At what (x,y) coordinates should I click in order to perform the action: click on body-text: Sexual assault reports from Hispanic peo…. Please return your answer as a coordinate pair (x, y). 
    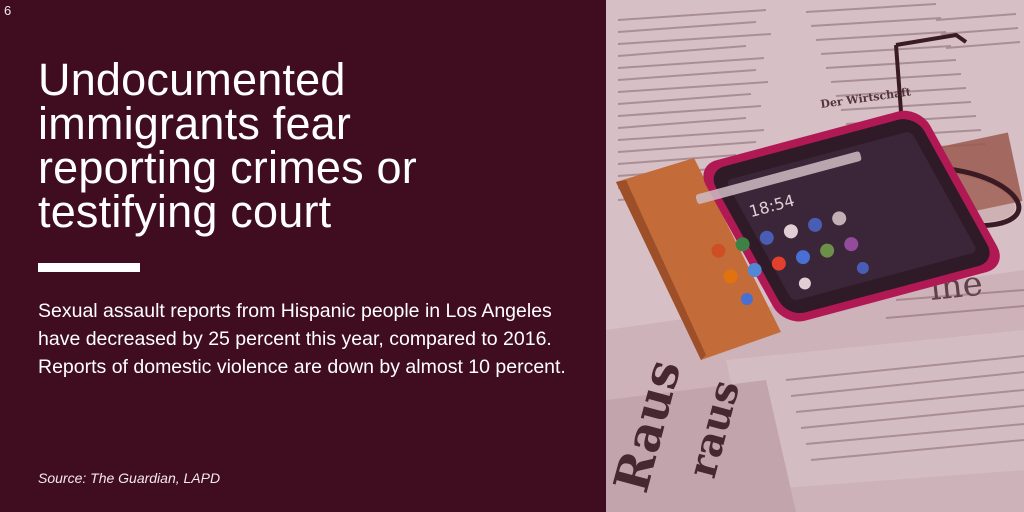
    Looking at the image, I should click on (302, 339).